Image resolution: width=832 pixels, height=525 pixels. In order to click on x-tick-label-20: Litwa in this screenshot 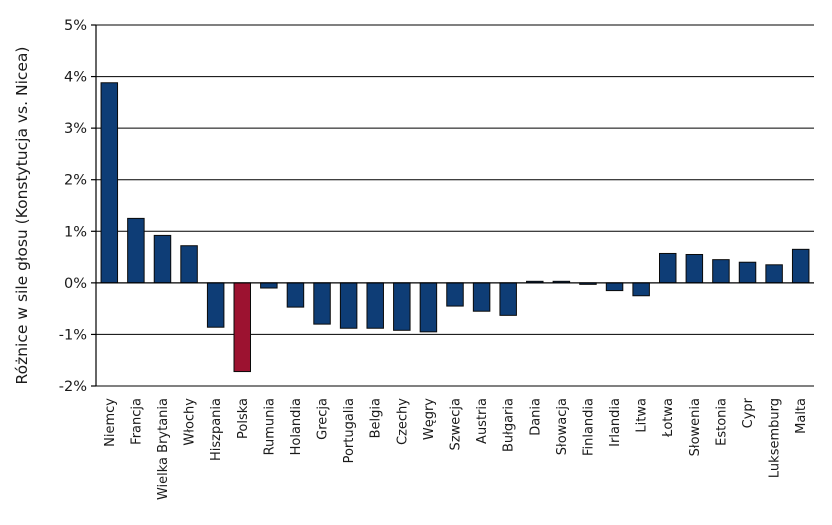, I will do `click(642, 415)`.